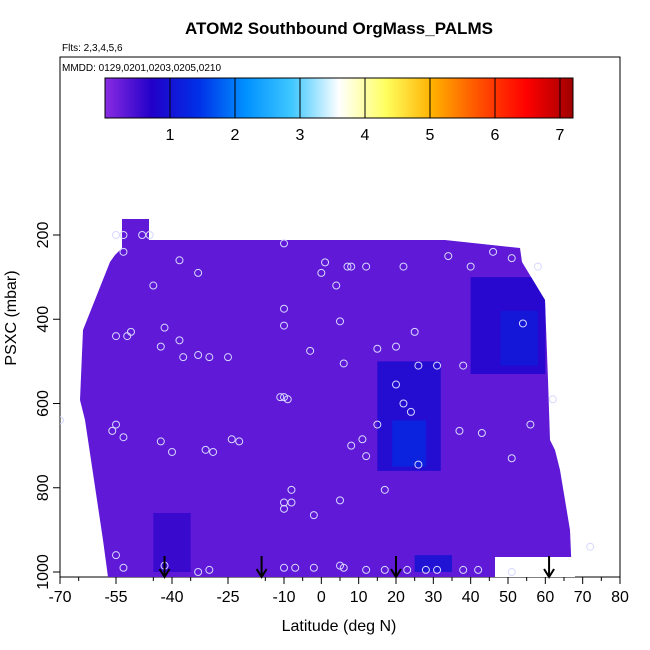 The width and height of the screenshot is (650, 650). I want to click on colorbar-tick-label: 6, so click(495, 135).